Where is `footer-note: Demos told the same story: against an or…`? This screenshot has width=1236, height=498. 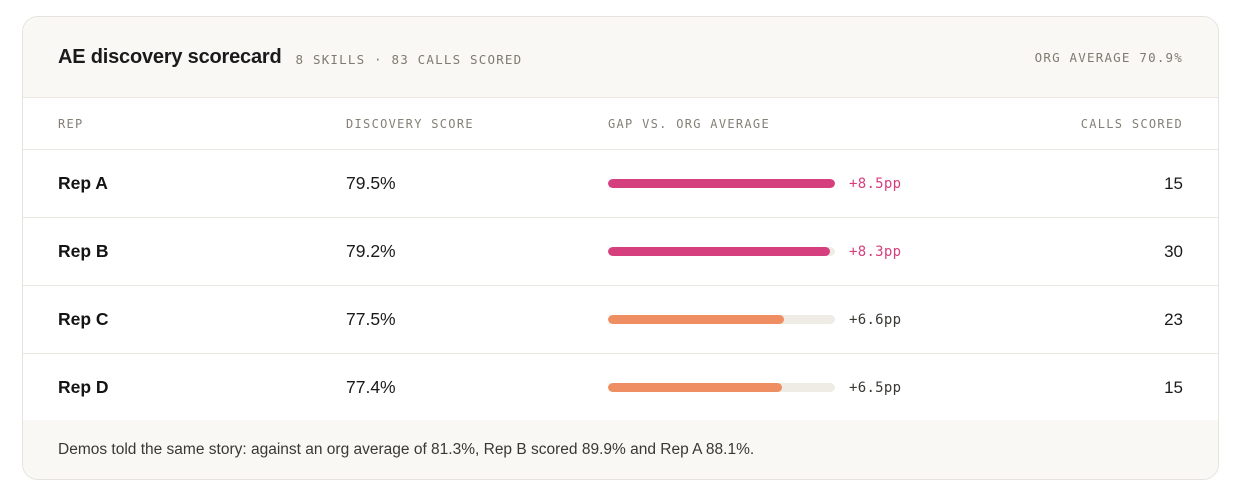
footer-note: Demos told the same story: against an or… is located at coordinates (620, 449).